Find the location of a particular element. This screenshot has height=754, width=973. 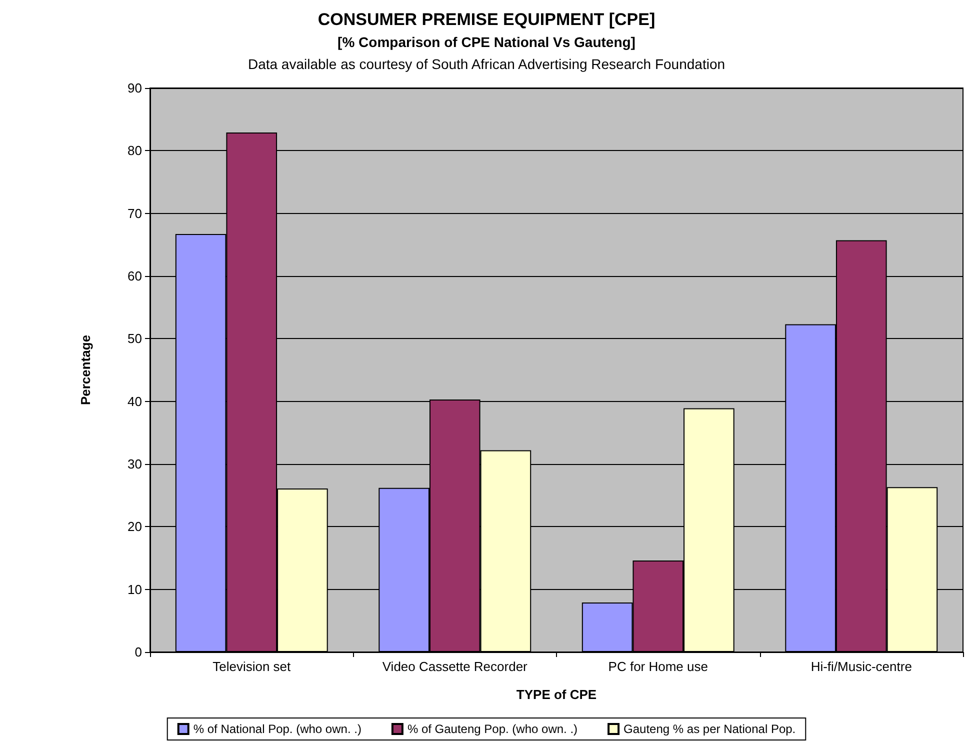

chart-subtitle: [% Comparison of CPE National Vs Gauteng] is located at coordinates (487, 42).